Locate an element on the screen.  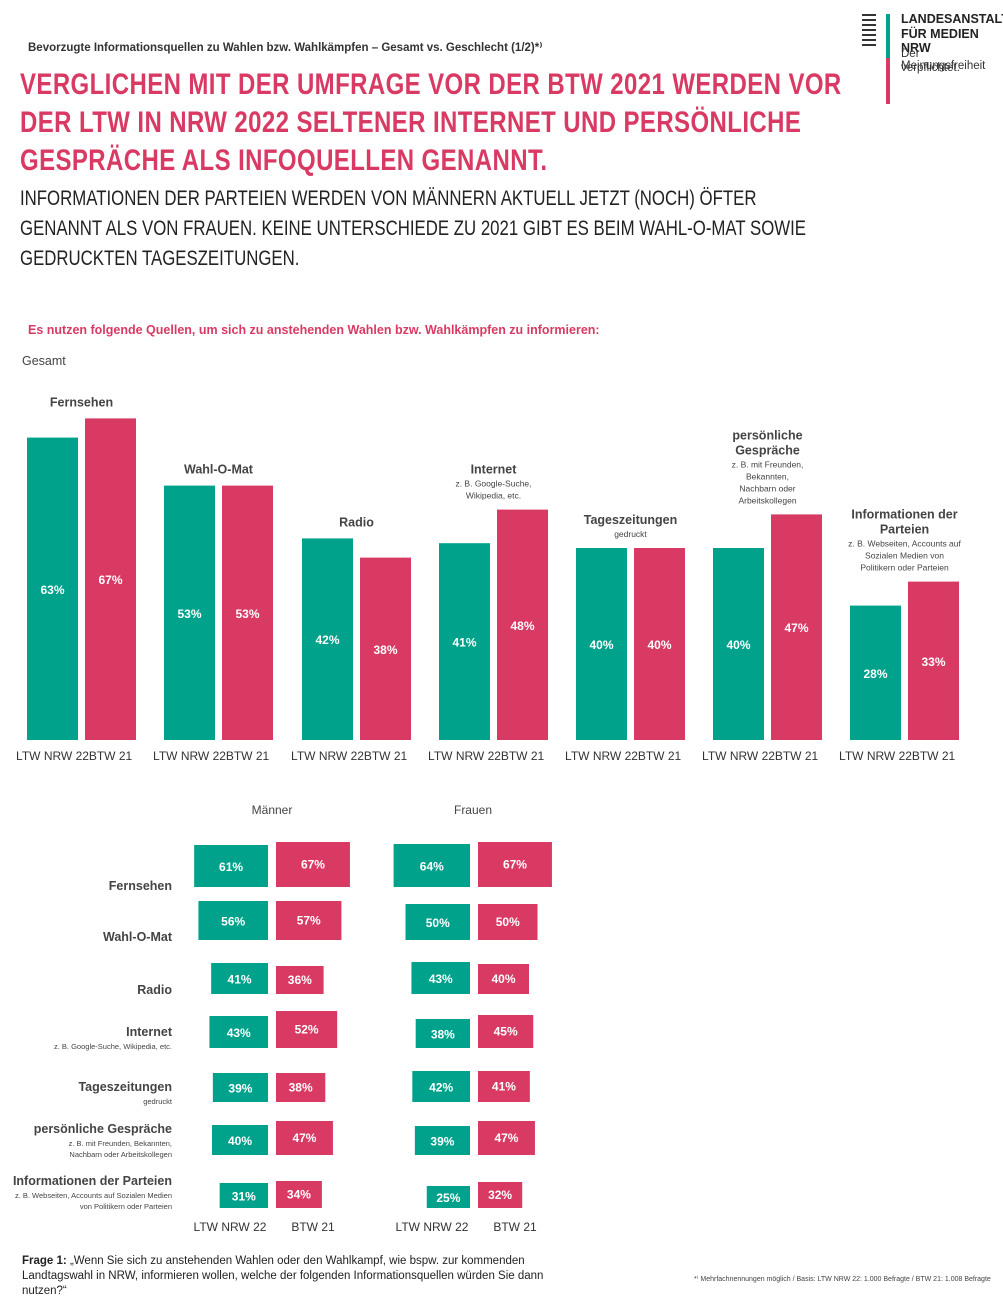
gender-value-ltw: 64% is located at coordinates (432, 867).